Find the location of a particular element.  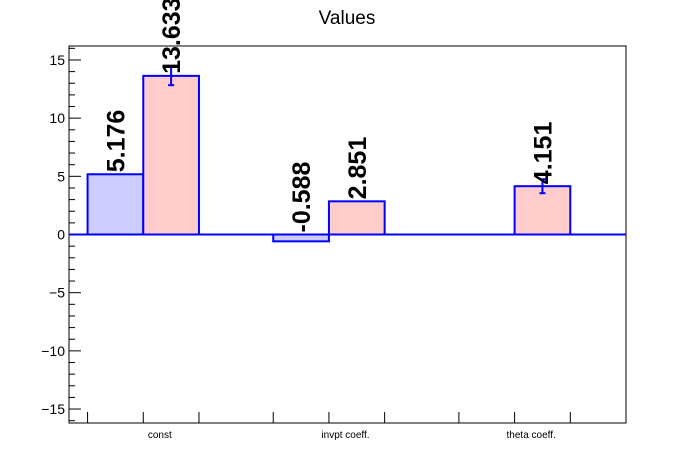

x-category-label: theta coeff. is located at coordinates (531, 435).